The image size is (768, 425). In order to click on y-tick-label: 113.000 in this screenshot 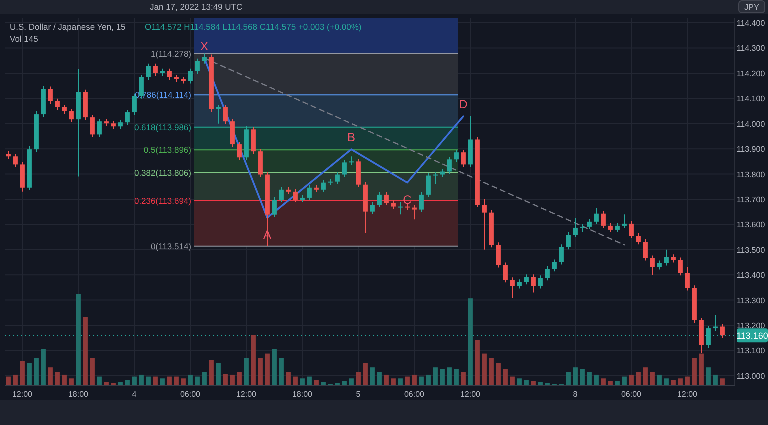, I will do `click(751, 376)`.